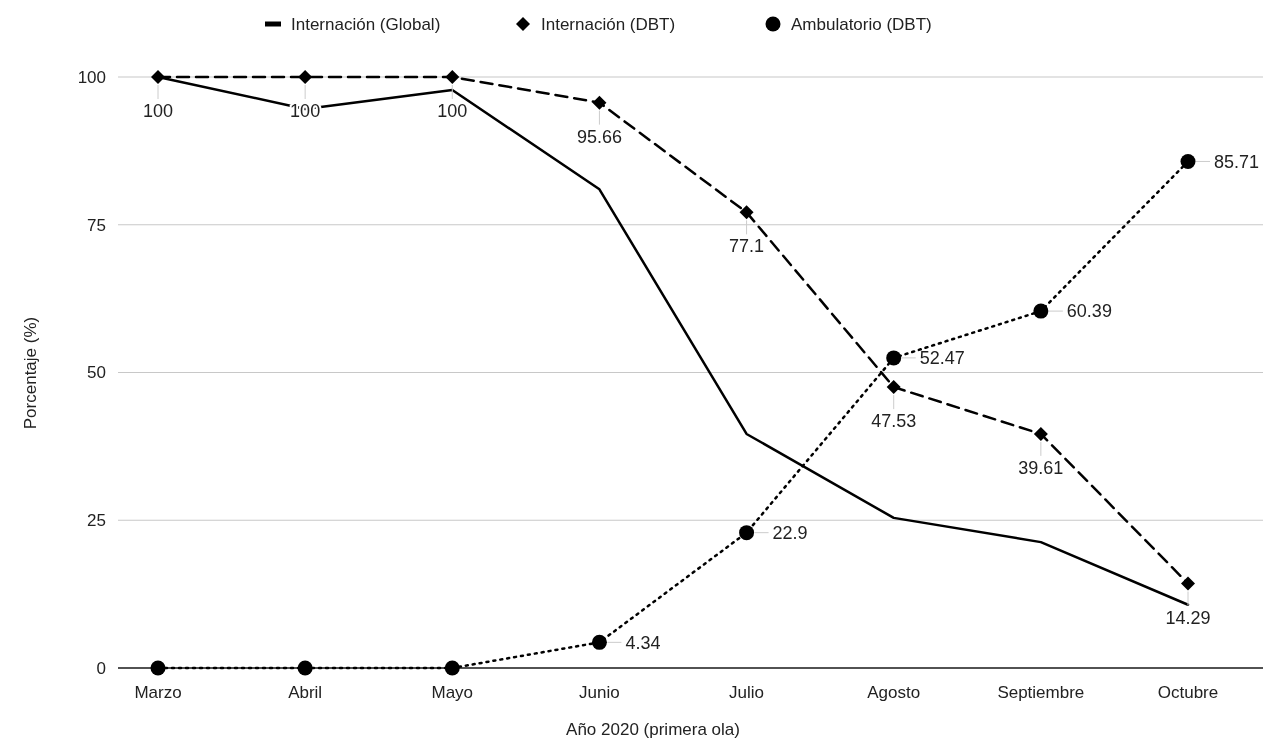 Image resolution: width=1273 pixels, height=748 pixels. I want to click on x-tick-label: Septiembre, so click(1041, 692).